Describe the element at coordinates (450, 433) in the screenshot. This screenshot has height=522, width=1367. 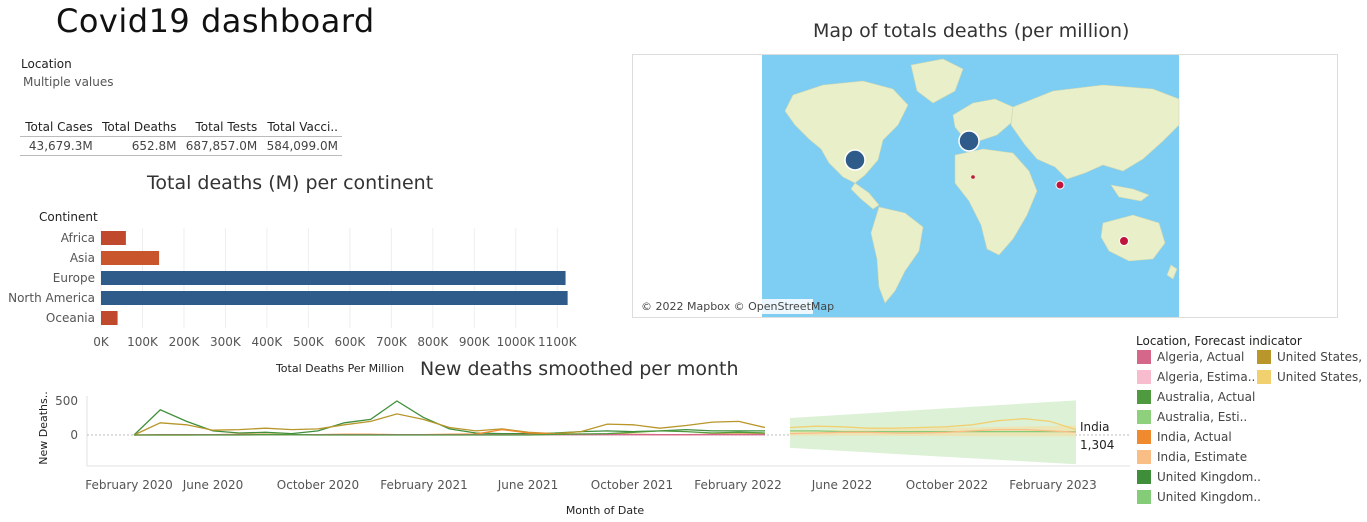
I see `line-australia-actual` at that location.